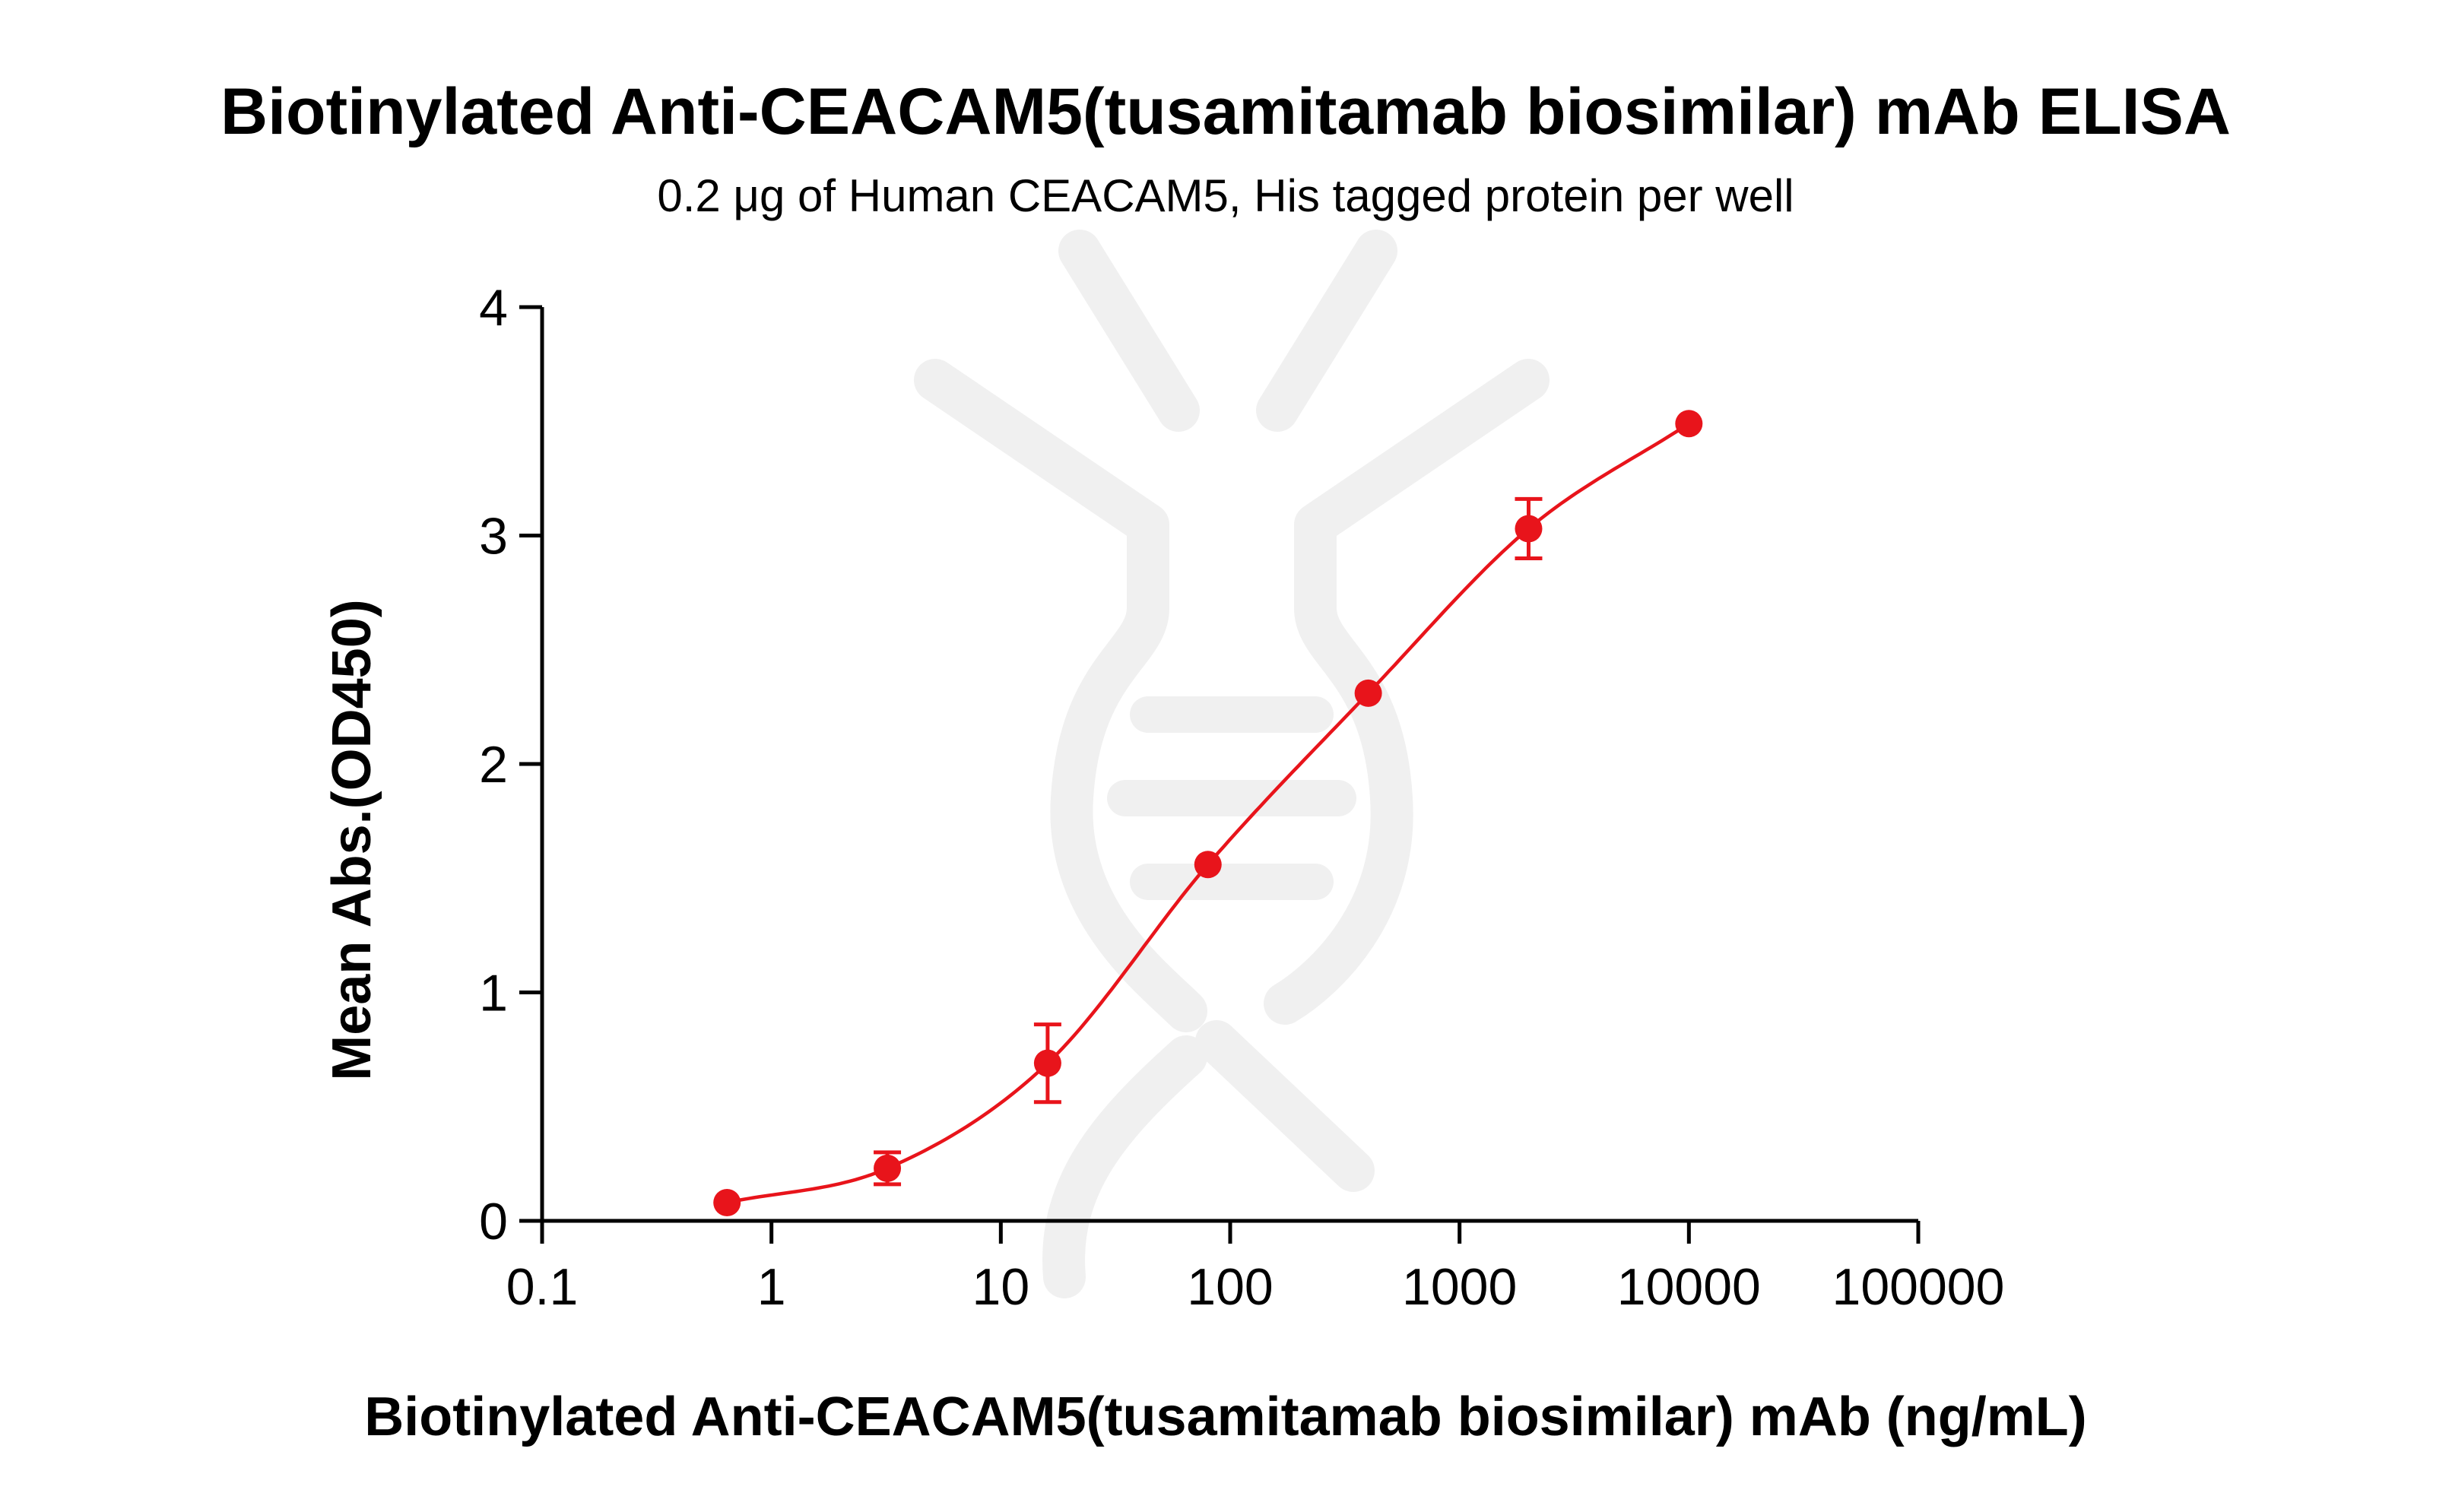 The width and height of the screenshot is (2452, 1512). Describe the element at coordinates (493, 308) in the screenshot. I see `y-tick-label: 4` at that location.